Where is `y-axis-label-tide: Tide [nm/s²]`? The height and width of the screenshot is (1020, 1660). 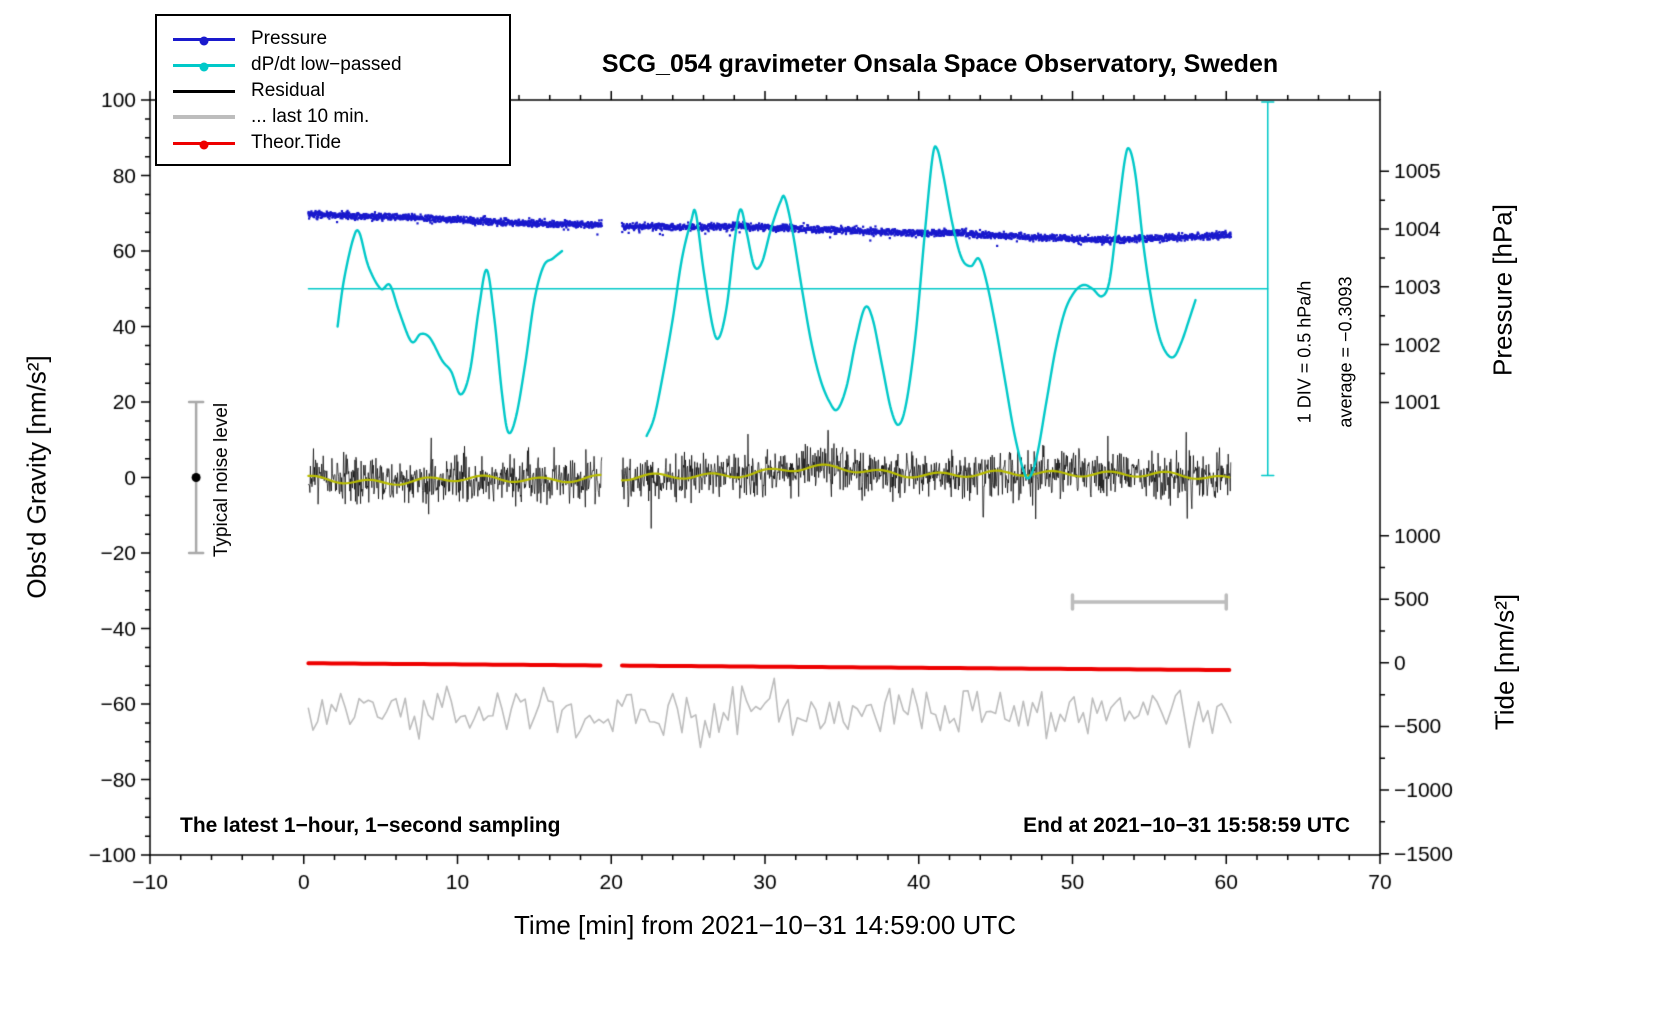
y-axis-label-tide: Tide [nm/s²] is located at coordinates (1504, 662).